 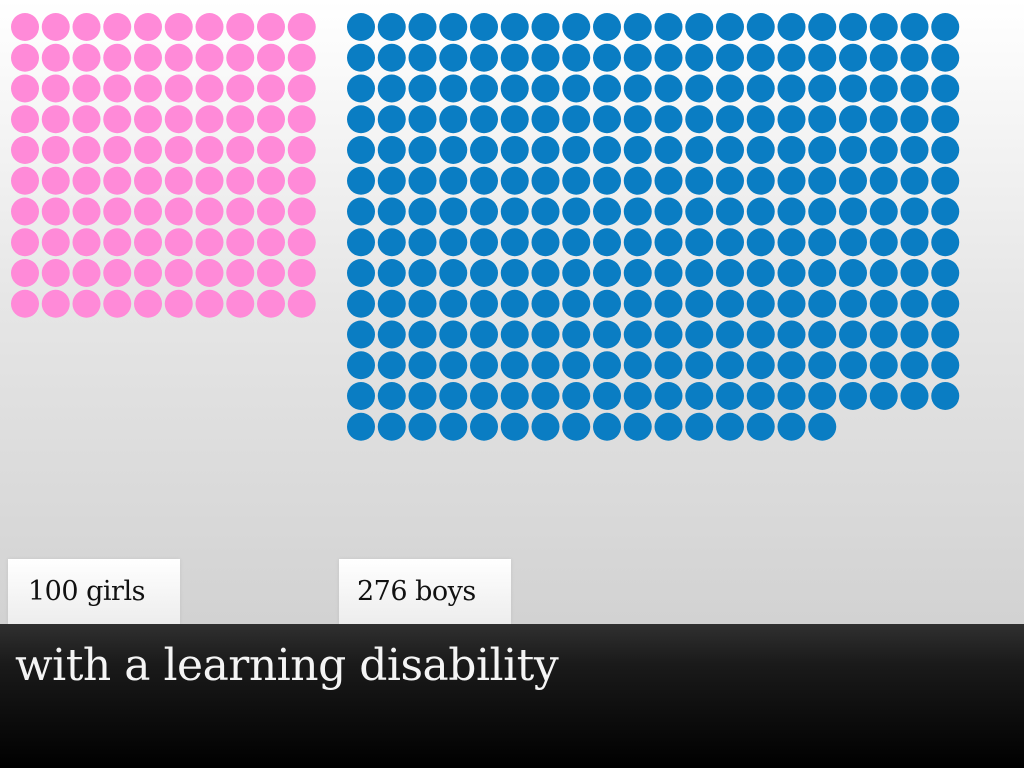 What do you see at coordinates (287, 665) in the screenshot?
I see `caption-text: with a learning disability` at bounding box center [287, 665].